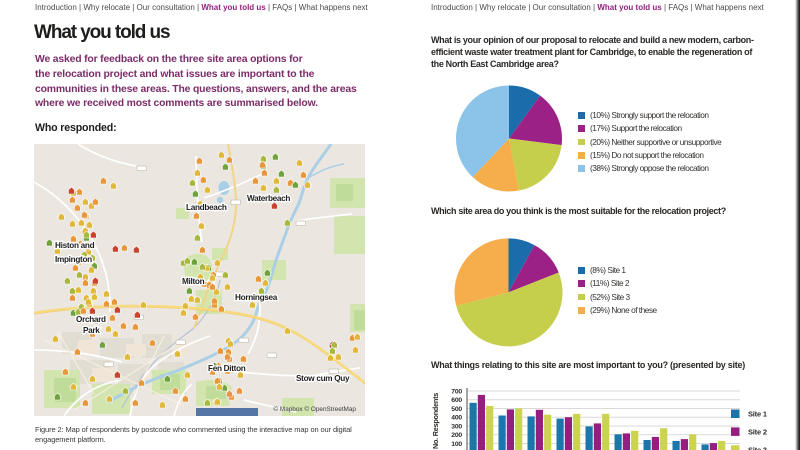 This screenshot has width=800, height=450. What do you see at coordinates (456, 391) in the screenshot?
I see `svg-text: 700` at bounding box center [456, 391].